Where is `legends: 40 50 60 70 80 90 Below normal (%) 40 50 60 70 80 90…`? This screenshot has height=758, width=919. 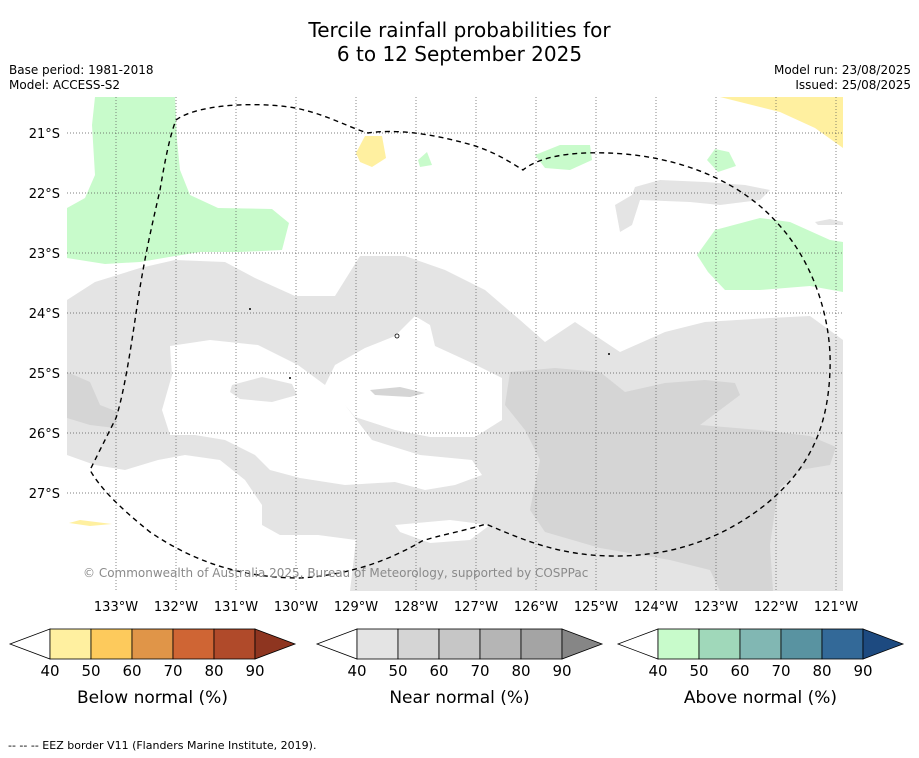
legends: 40 50 60 70 80 90 Below normal (%) 40 50 60 70 80 90… is located at coordinates (456, 668).